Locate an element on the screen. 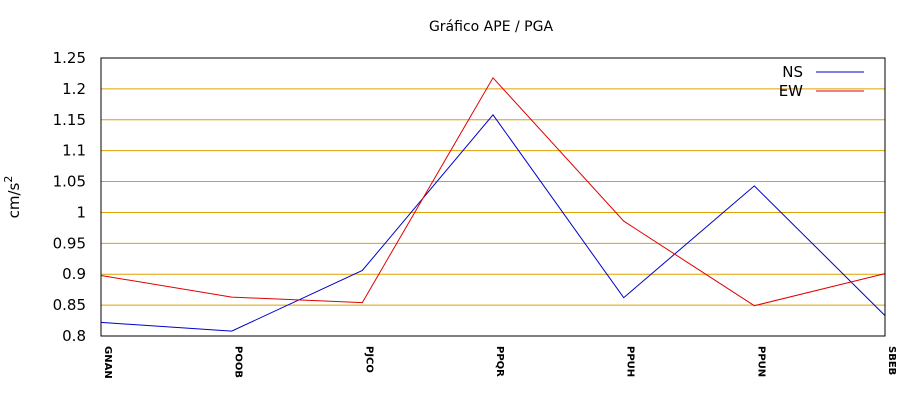 This screenshot has height=400, width=920. chart-title: Gráfico APE / PGA is located at coordinates (491, 27).